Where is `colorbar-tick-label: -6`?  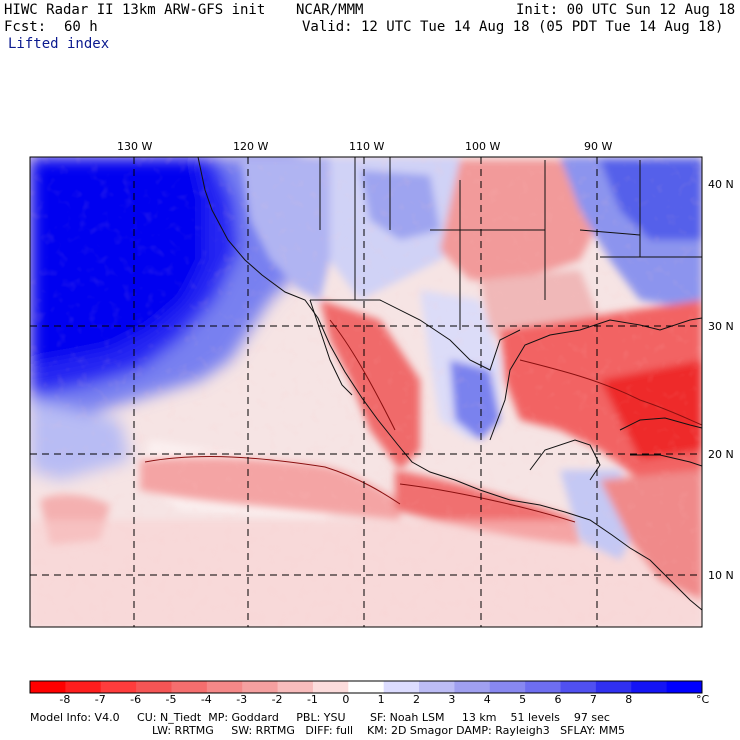 colorbar-tick-label: -6 is located at coordinates (136, 699).